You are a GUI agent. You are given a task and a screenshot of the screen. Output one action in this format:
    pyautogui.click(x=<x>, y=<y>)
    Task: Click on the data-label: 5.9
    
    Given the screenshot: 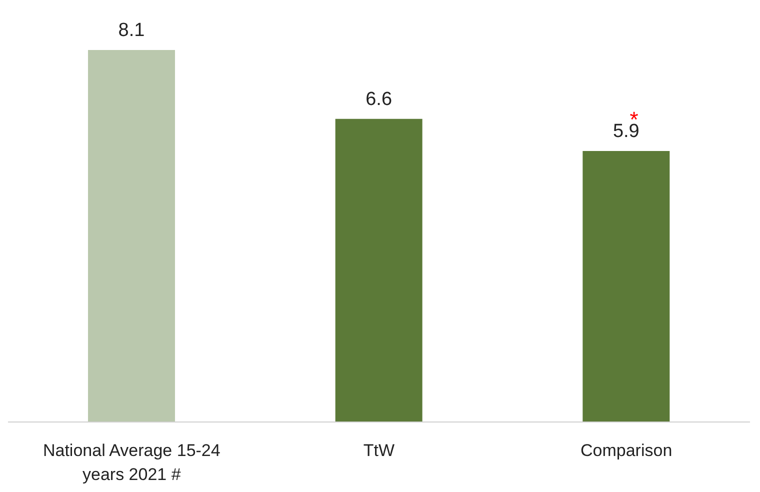 What is the action you would take?
    pyautogui.click(x=626, y=131)
    